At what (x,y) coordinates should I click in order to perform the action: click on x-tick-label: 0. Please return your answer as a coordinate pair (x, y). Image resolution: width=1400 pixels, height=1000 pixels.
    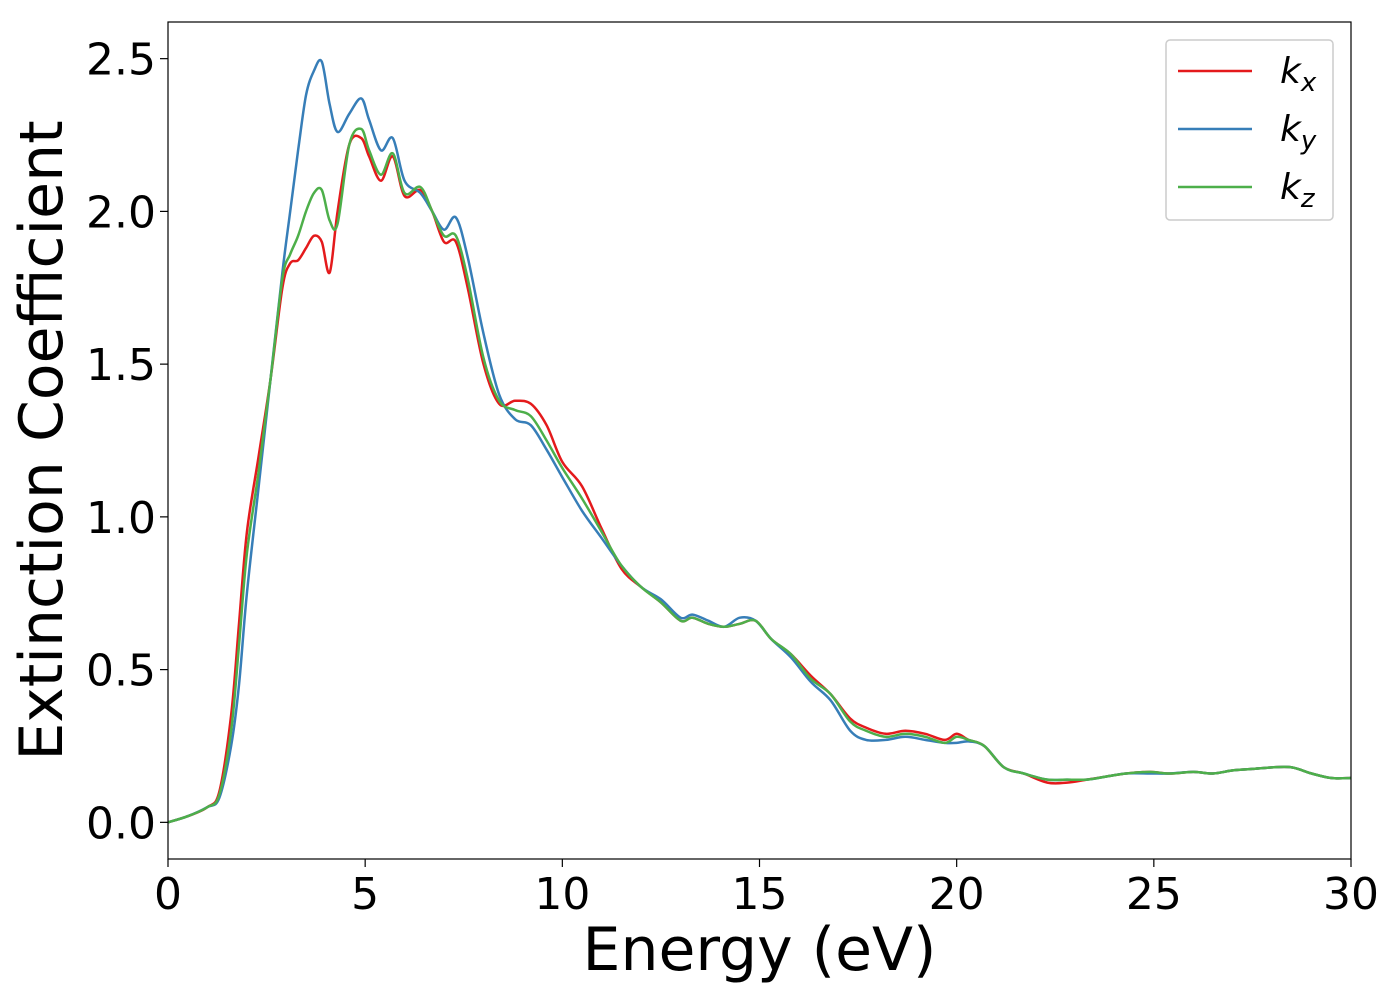
    Looking at the image, I should click on (168, 894).